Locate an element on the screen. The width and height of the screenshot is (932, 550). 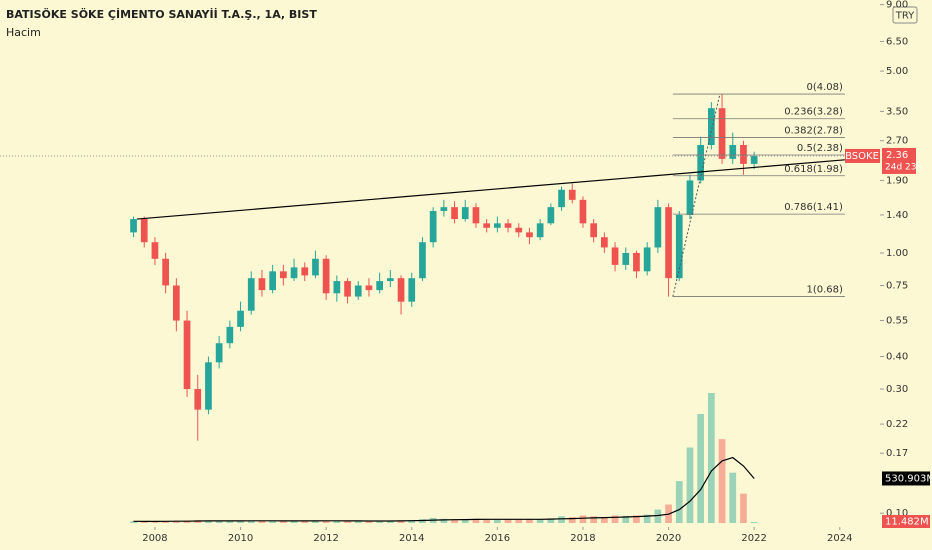
y-tick-label: 1.00 is located at coordinates (897, 253).